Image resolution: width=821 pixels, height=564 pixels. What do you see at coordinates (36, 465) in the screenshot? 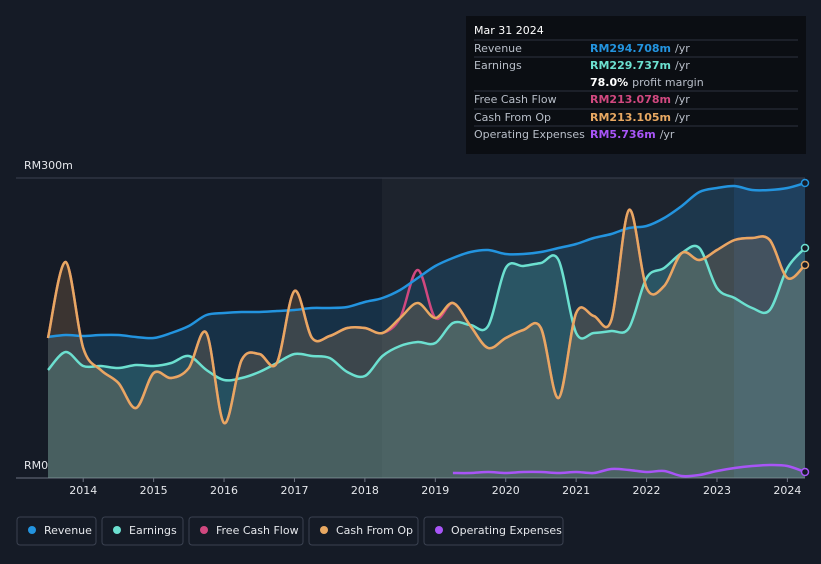
I see `y-tick-label: RM0` at bounding box center [36, 465].